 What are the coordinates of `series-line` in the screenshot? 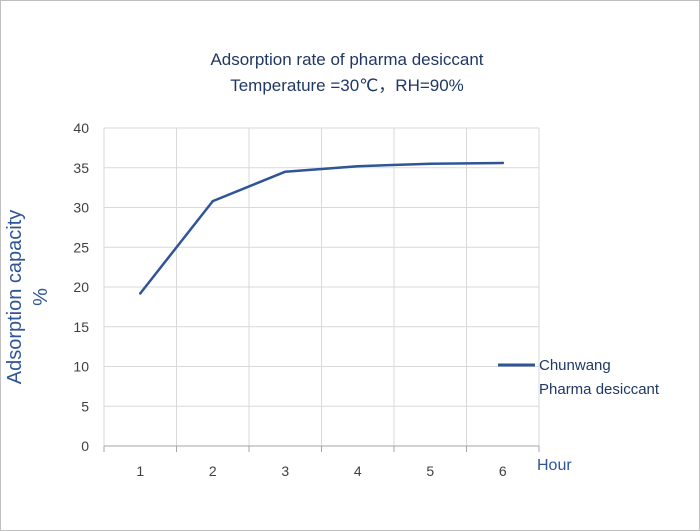 It's located at (322, 228).